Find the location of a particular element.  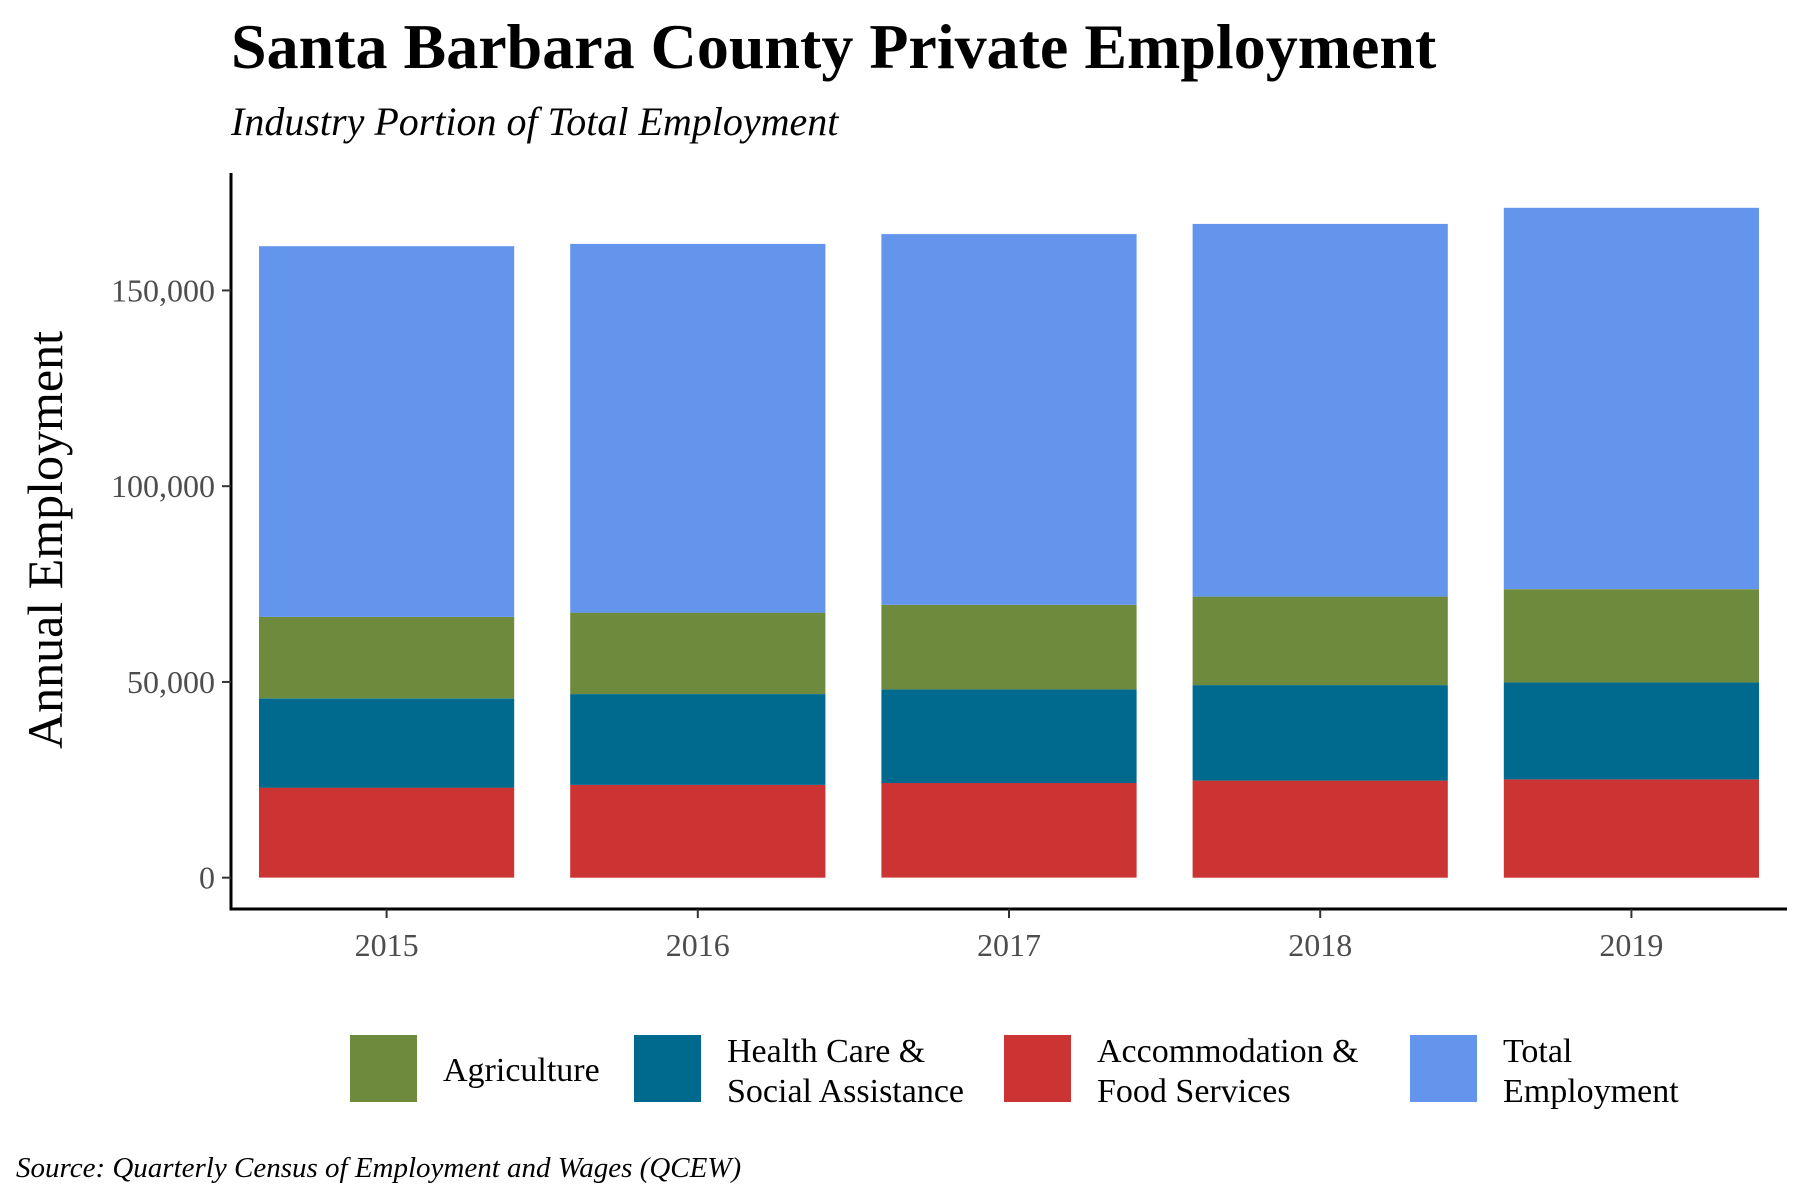

x-ticks-group: 2015 2016 2017 2018 2019 is located at coordinates (1009, 936).